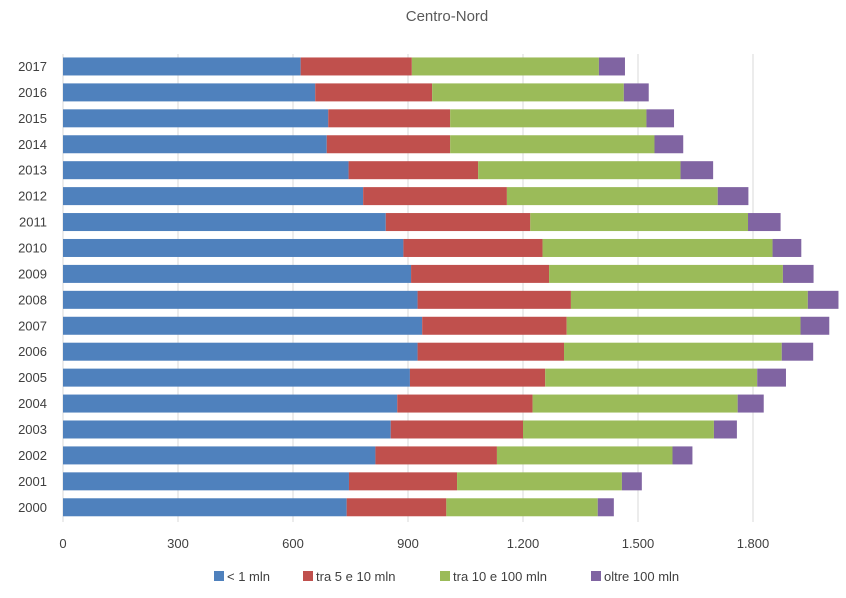 The width and height of the screenshot is (846, 598). What do you see at coordinates (178, 543) in the screenshot?
I see `x-tick-label: 300` at bounding box center [178, 543].